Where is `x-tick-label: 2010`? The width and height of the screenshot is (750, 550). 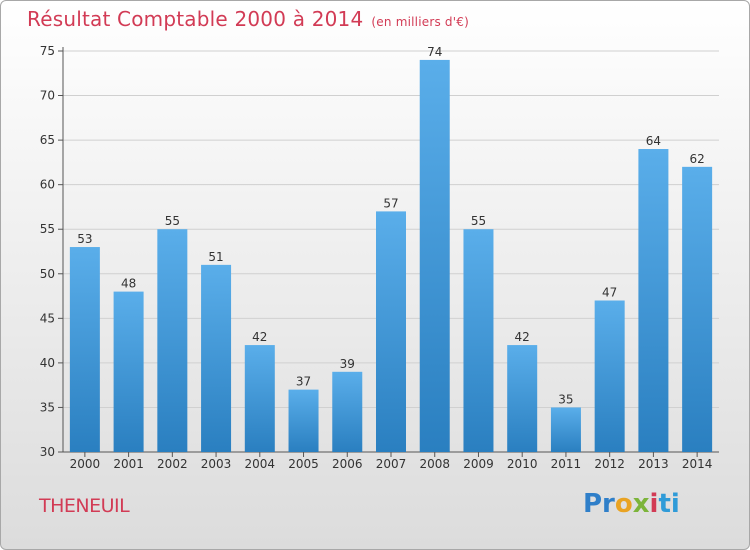 x-tick-label: 2010 is located at coordinates (522, 464).